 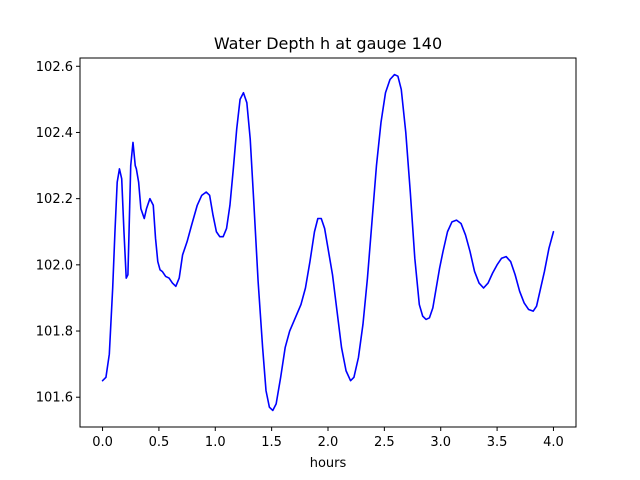 I want to click on x-tick-label: 0.0, so click(x=102, y=442).